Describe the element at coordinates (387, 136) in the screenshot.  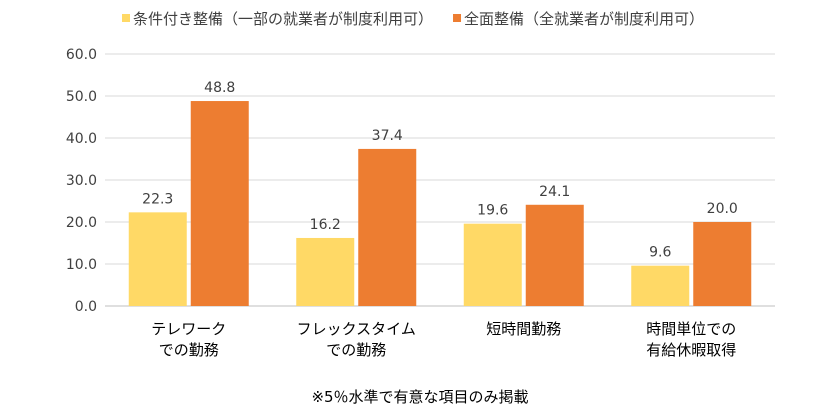
I see `data-label: 37.4` at that location.